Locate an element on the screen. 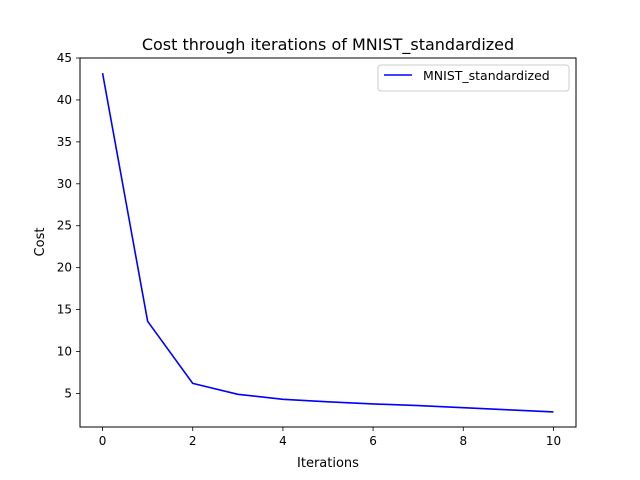 The image size is (640, 480). legend-entry-label: MNIST_standardized is located at coordinates (486, 75).